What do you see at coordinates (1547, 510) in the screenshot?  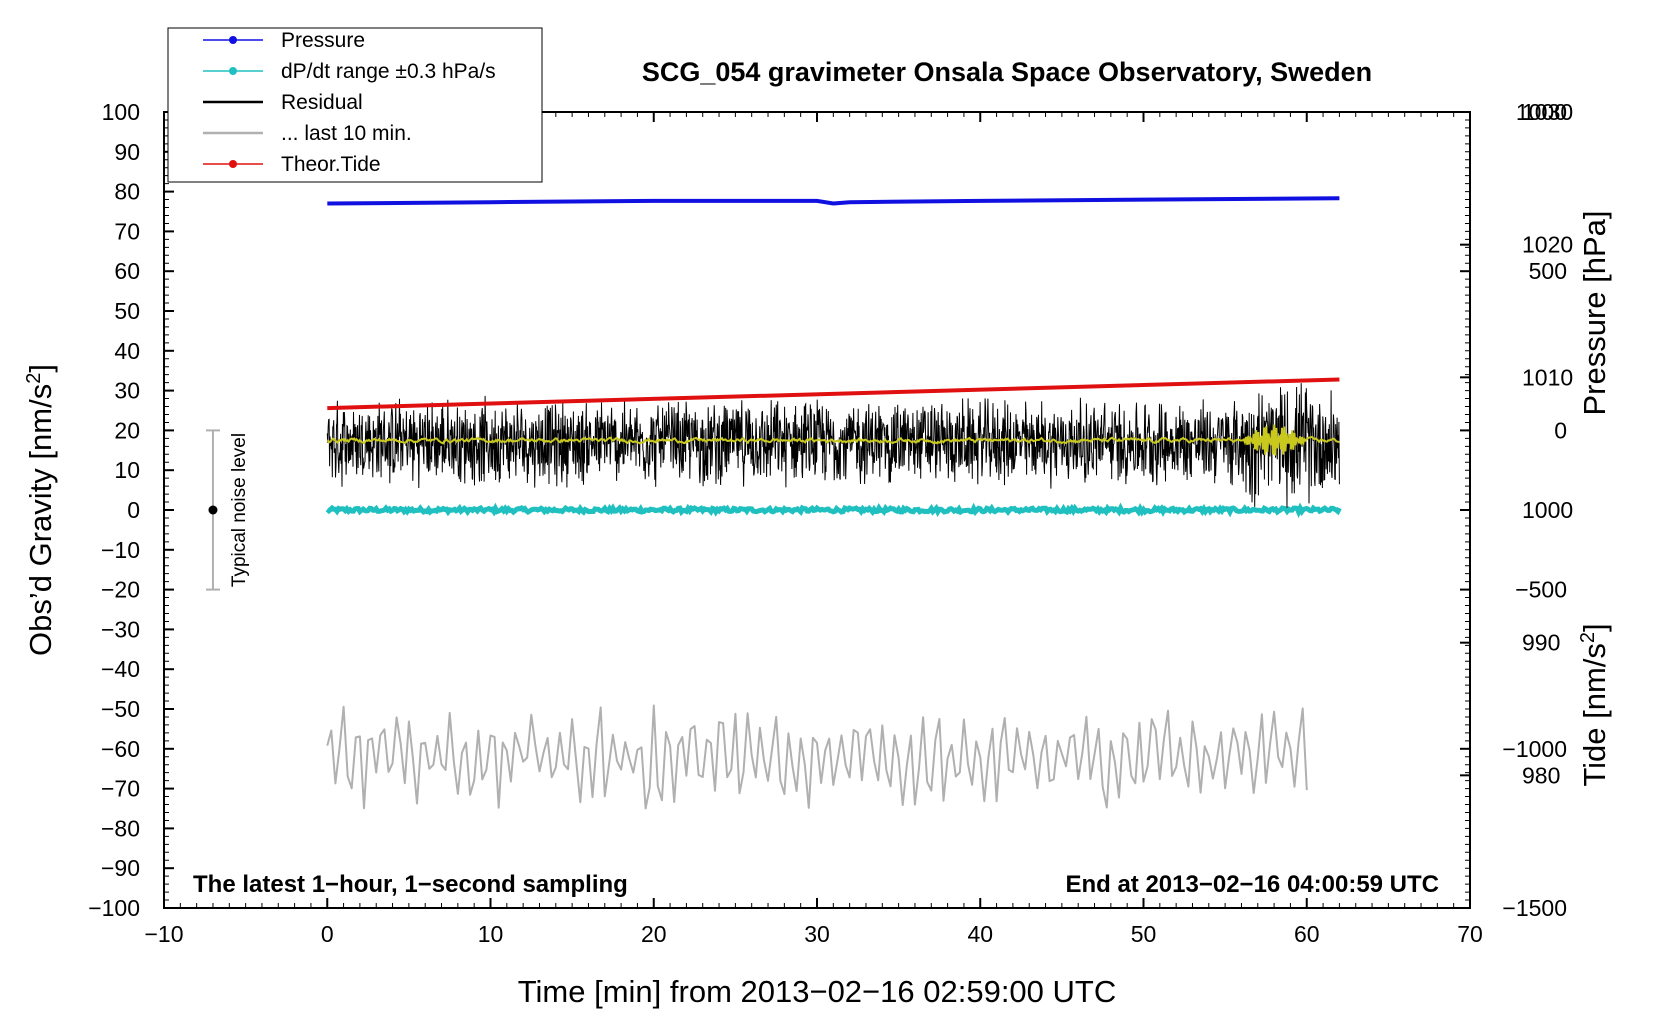 I see `pressure-tick-label: 1000` at bounding box center [1547, 510].